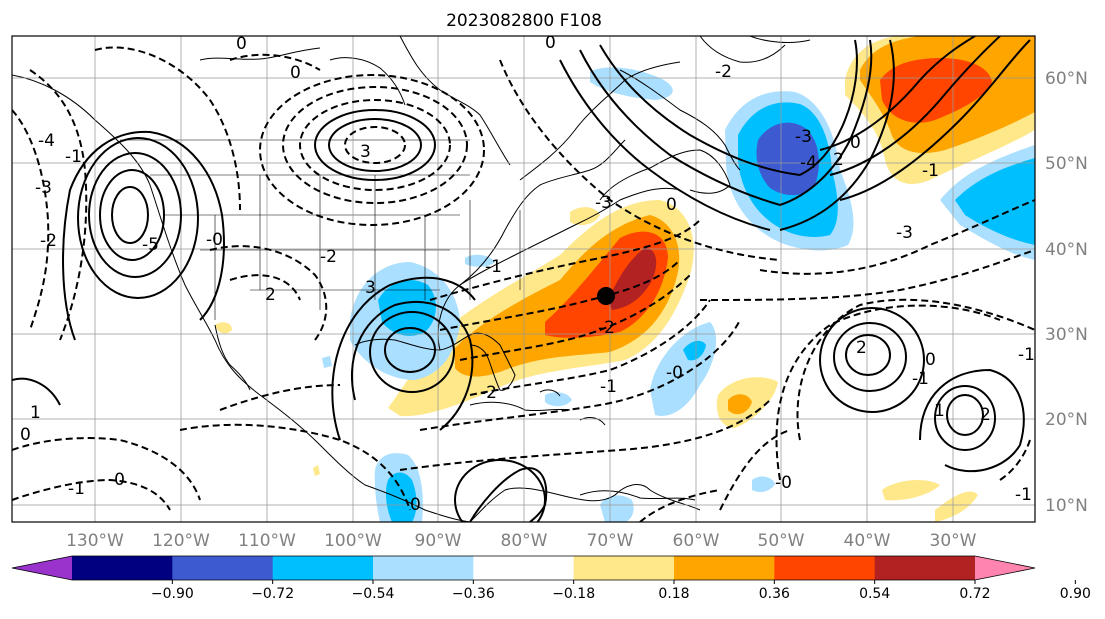 Image resolution: width=1105 pixels, height=619 pixels. Describe the element at coordinates (272, 594) in the screenshot. I see `colorbar-tick-label: −0.72` at that location.